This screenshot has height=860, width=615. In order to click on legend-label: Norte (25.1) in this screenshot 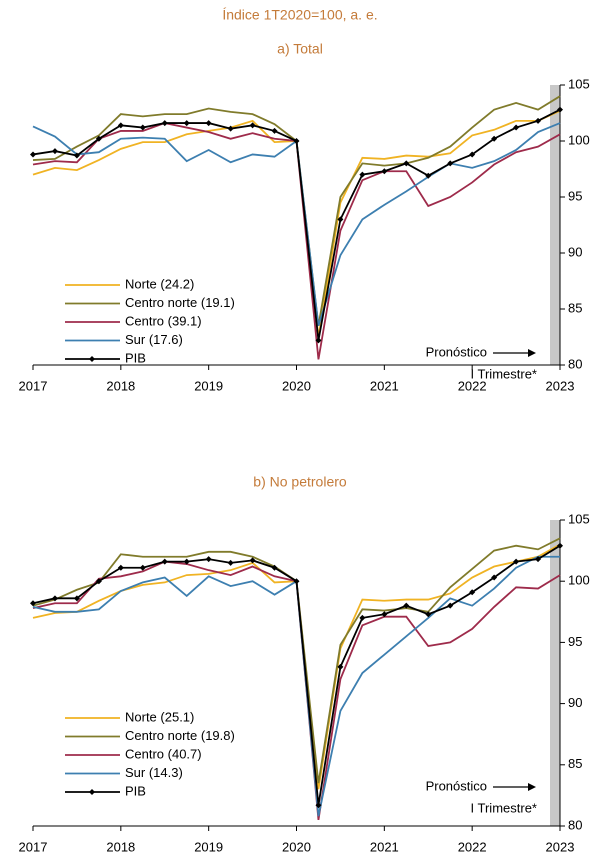, I will do `click(159, 716)`.